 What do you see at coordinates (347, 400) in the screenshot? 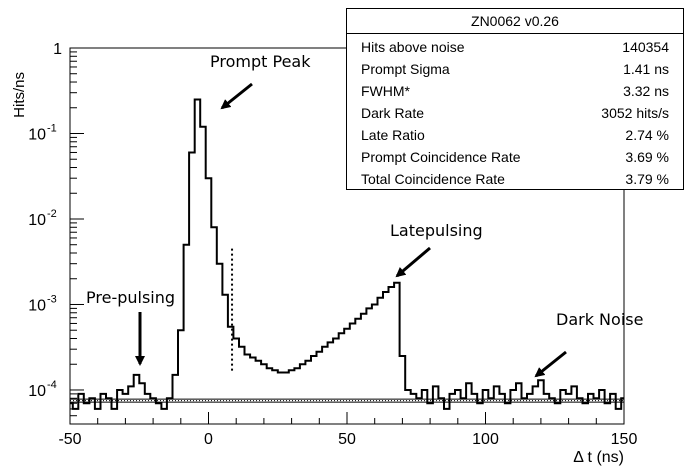
I see `dark-noise-band` at bounding box center [347, 400].